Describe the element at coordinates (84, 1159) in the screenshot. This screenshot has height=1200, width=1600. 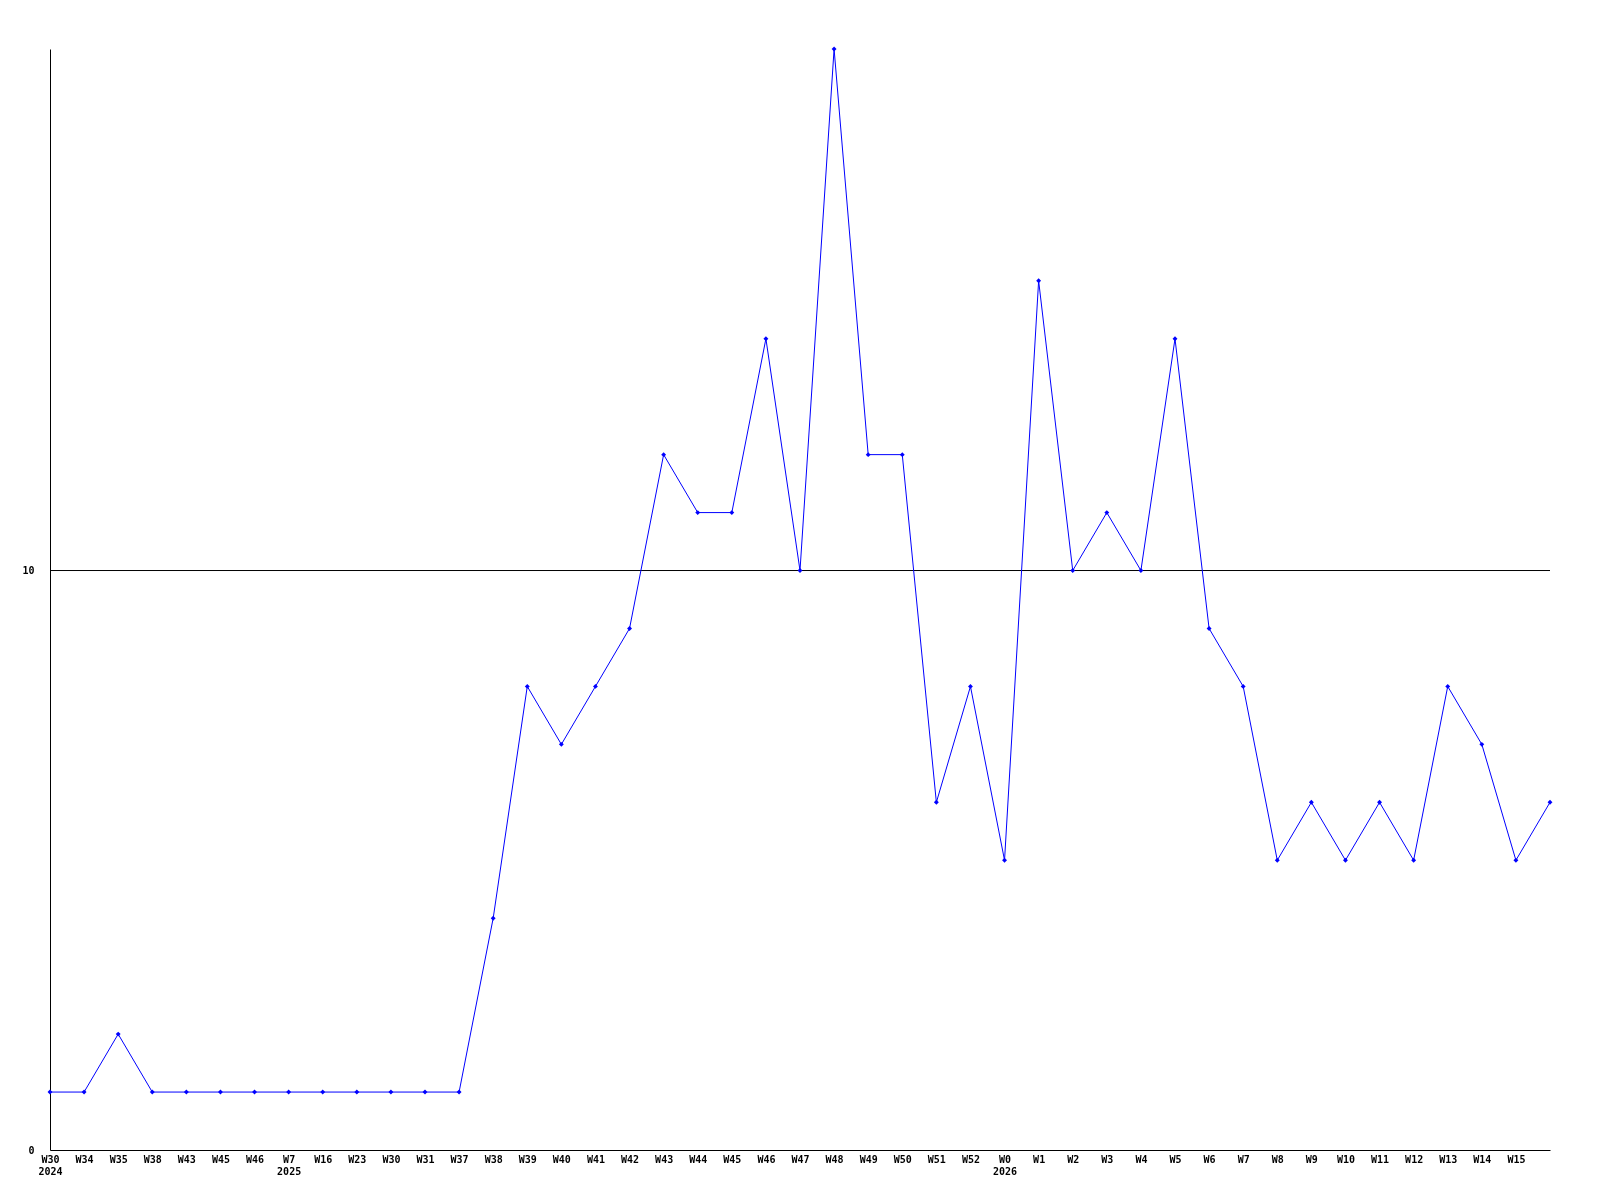
I see `x-tick-label: W34` at that location.